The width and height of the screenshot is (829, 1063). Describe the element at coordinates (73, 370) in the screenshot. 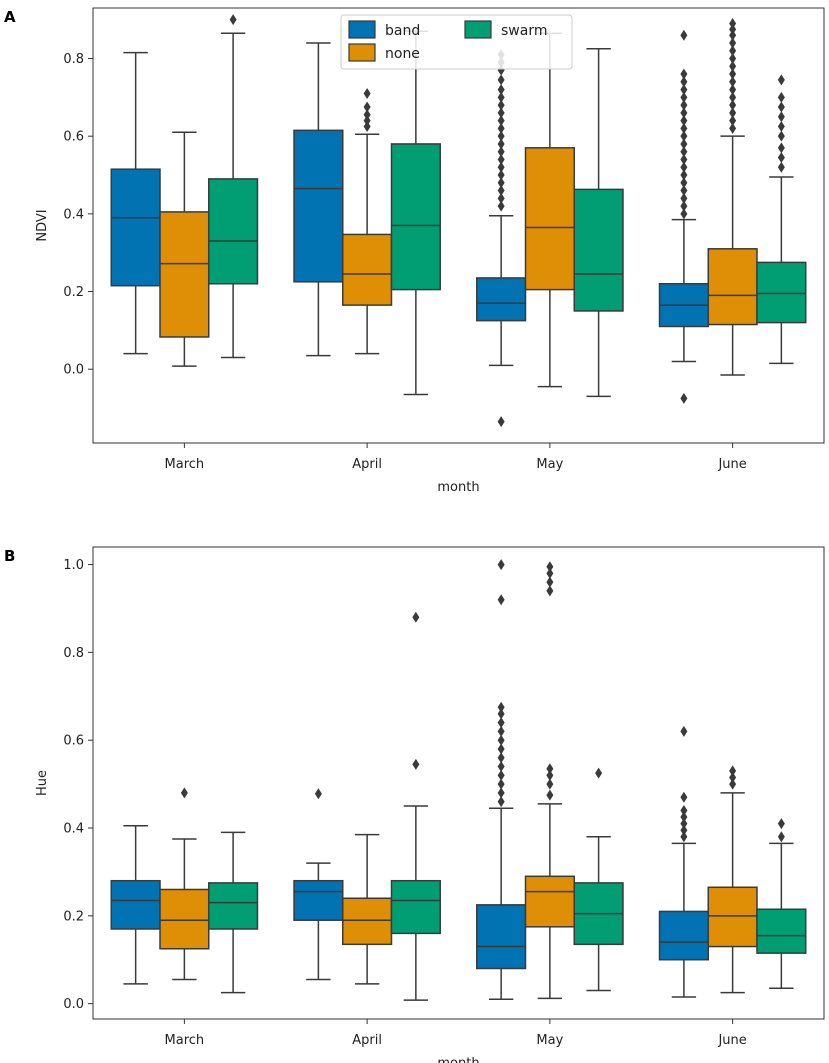

I see `c0-ytick-label-0: 0.0` at that location.